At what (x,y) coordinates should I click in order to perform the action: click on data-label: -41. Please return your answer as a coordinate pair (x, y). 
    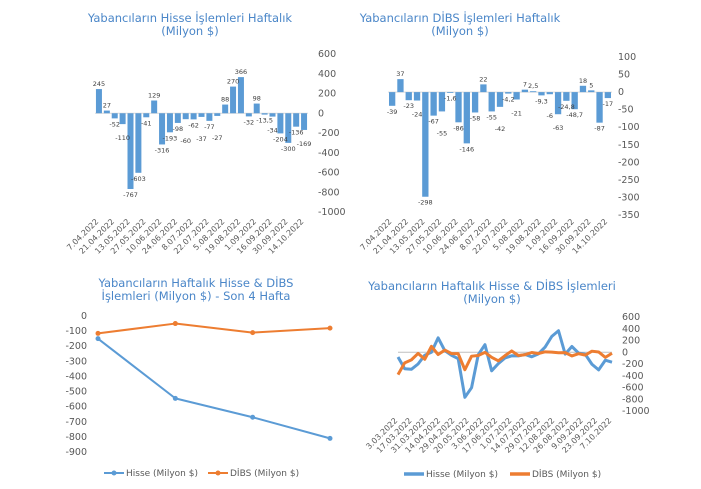
    Looking at the image, I should click on (146, 123).